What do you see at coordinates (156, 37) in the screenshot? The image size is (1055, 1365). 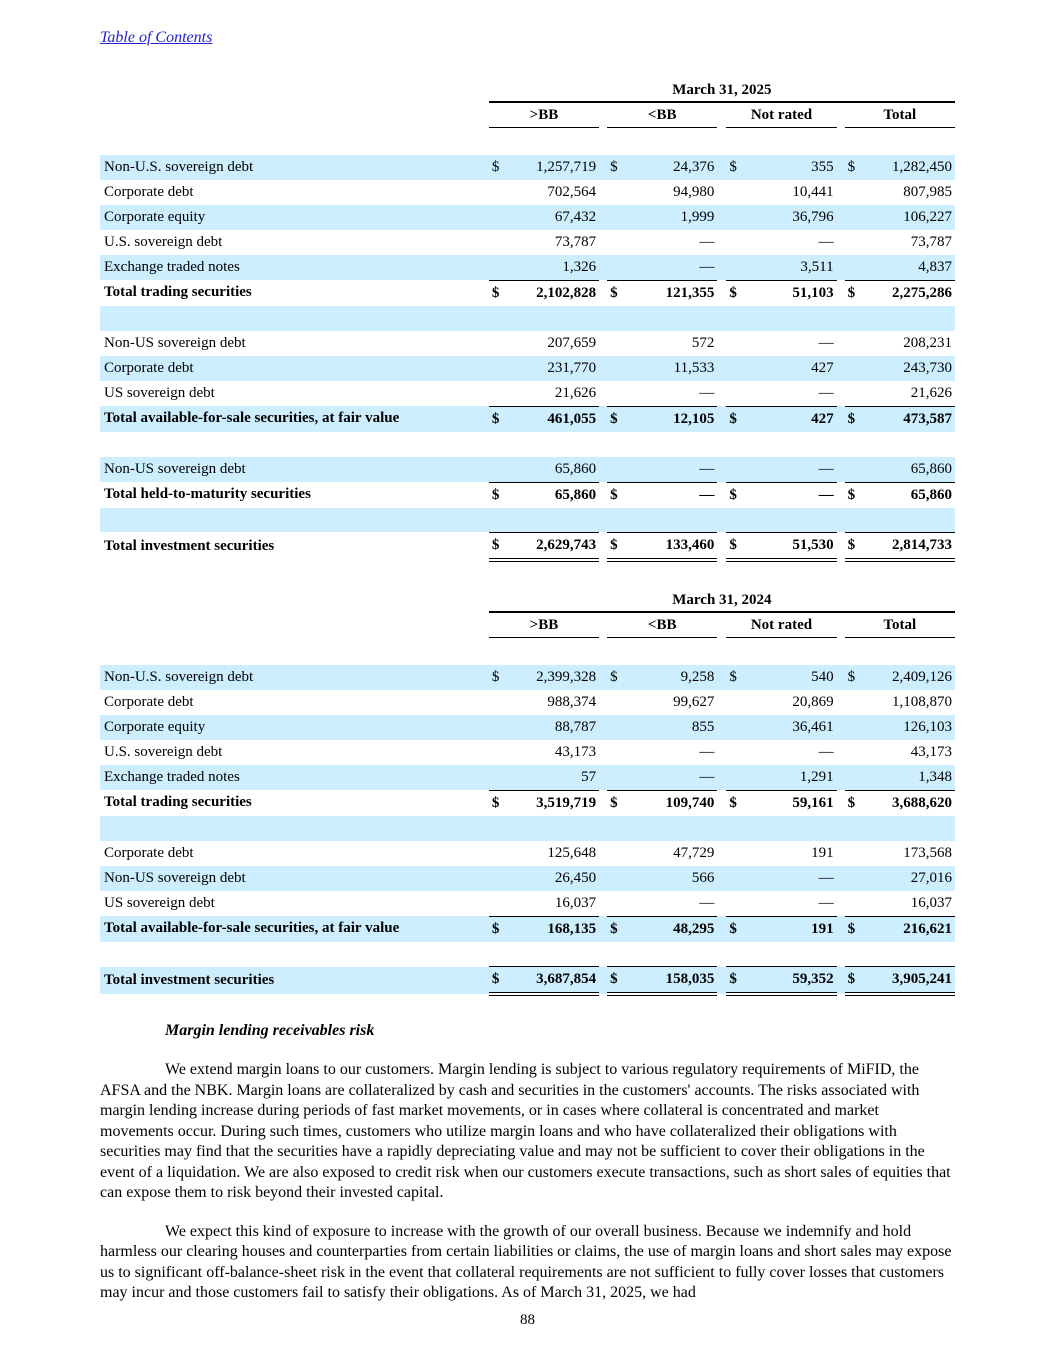 I see `table-of-contents-link: Table of Contents` at bounding box center [156, 37].